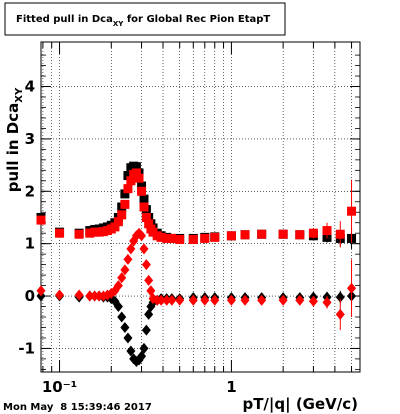  What do you see at coordinates (13, 147) in the screenshot?
I see `ylabel-main: pull in Dca` at bounding box center [13, 147].